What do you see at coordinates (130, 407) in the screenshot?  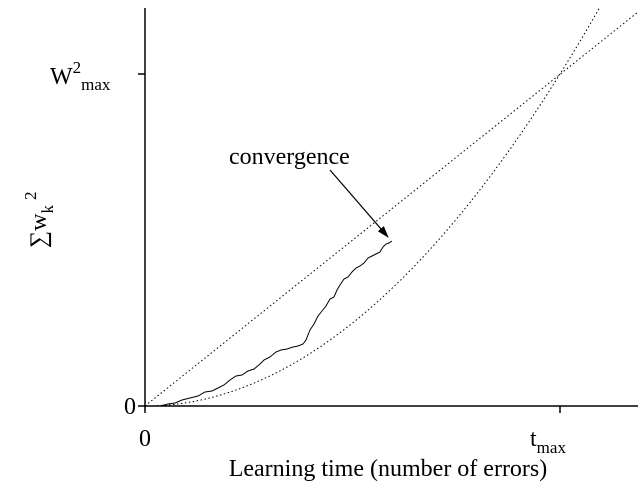 I see `y-origin-label: 0` at bounding box center [130, 407].